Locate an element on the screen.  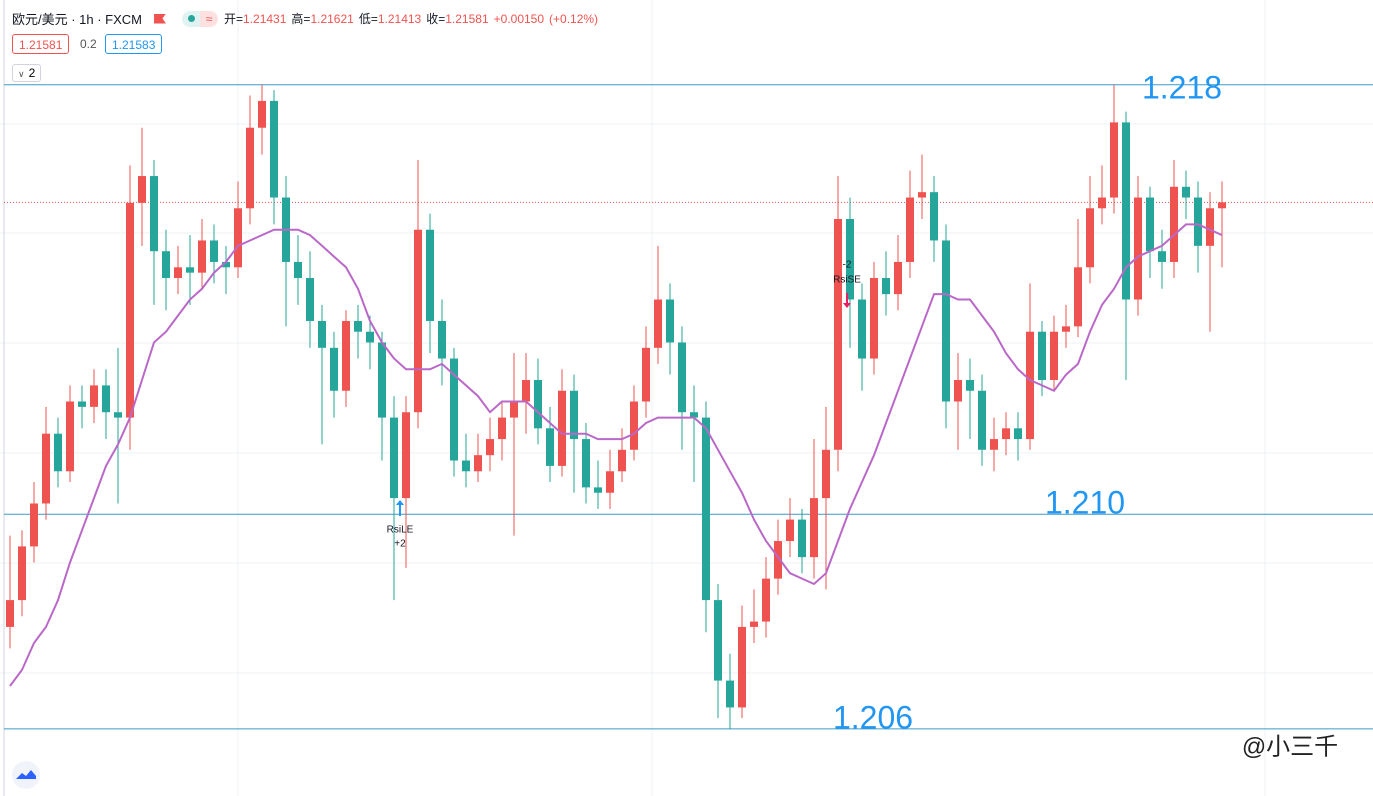
ask-box: 1.21583 is located at coordinates (134, 44).